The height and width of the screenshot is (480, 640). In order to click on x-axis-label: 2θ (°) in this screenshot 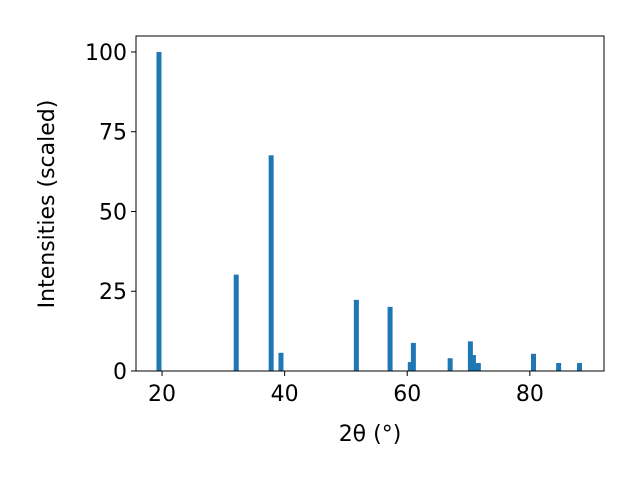, I will do `click(370, 434)`.